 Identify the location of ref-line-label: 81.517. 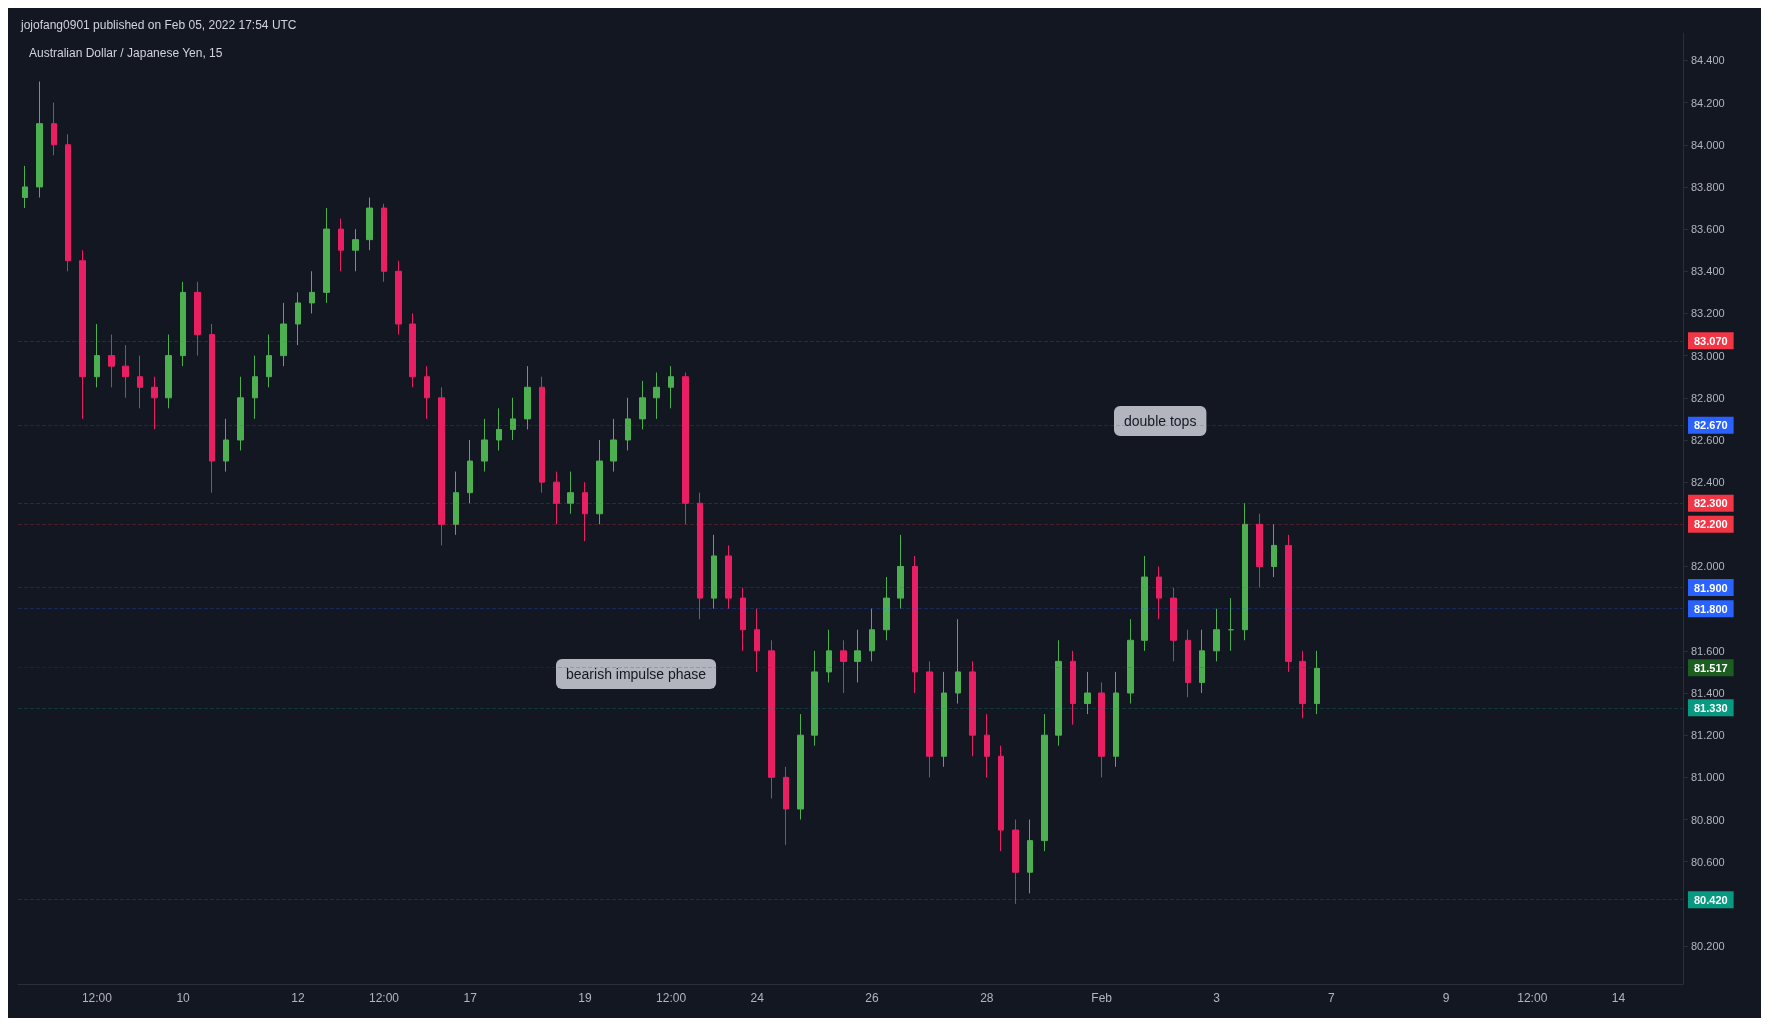
(1711, 667).